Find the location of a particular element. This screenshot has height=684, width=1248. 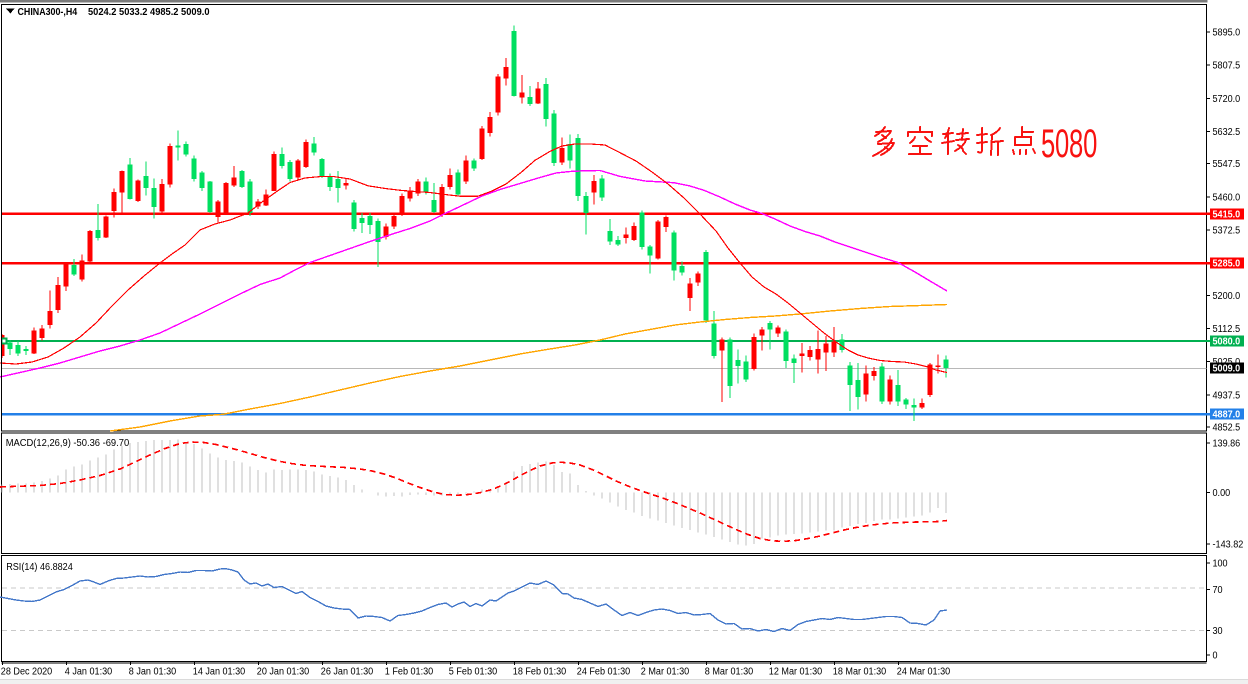

svg-text: 8 Mar 01:30 is located at coordinates (729, 671).